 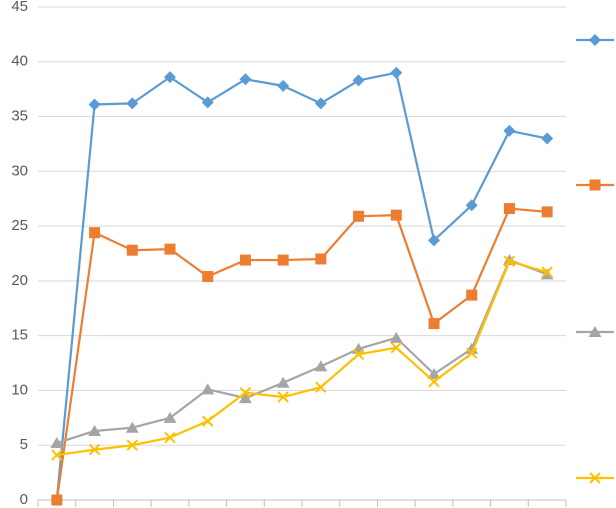 I want to click on y-tick-label: 20, so click(x=19, y=280).